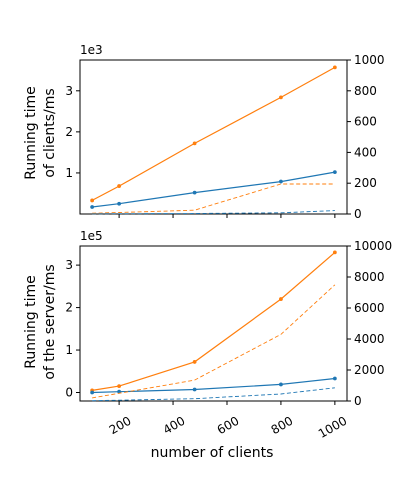  What do you see at coordinates (50, 132) in the screenshot?
I see `top-ylabel-line2: of clients/ms` at bounding box center [50, 132].